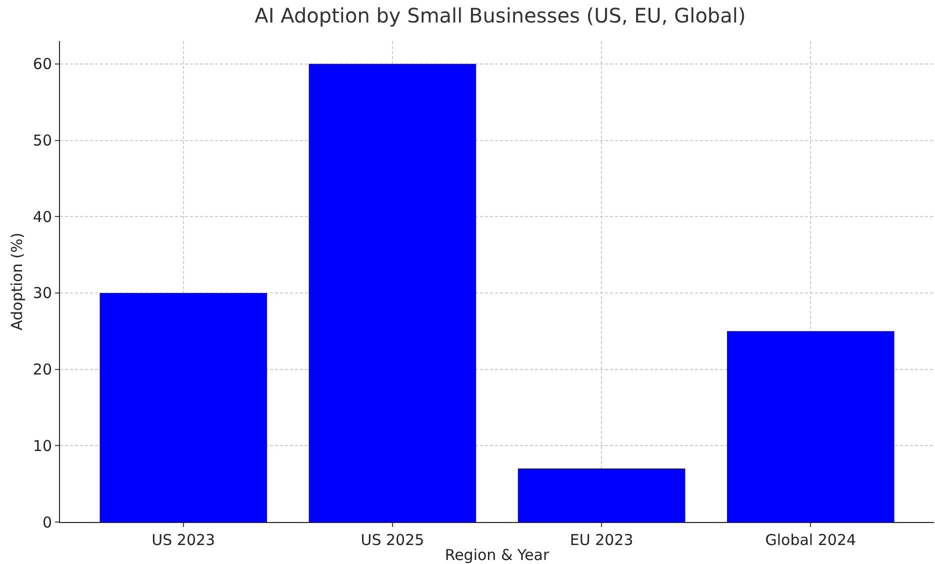 This screenshot has width=935, height=564. Describe the element at coordinates (42, 369) in the screenshot. I see `y-tick-label: 20` at that location.